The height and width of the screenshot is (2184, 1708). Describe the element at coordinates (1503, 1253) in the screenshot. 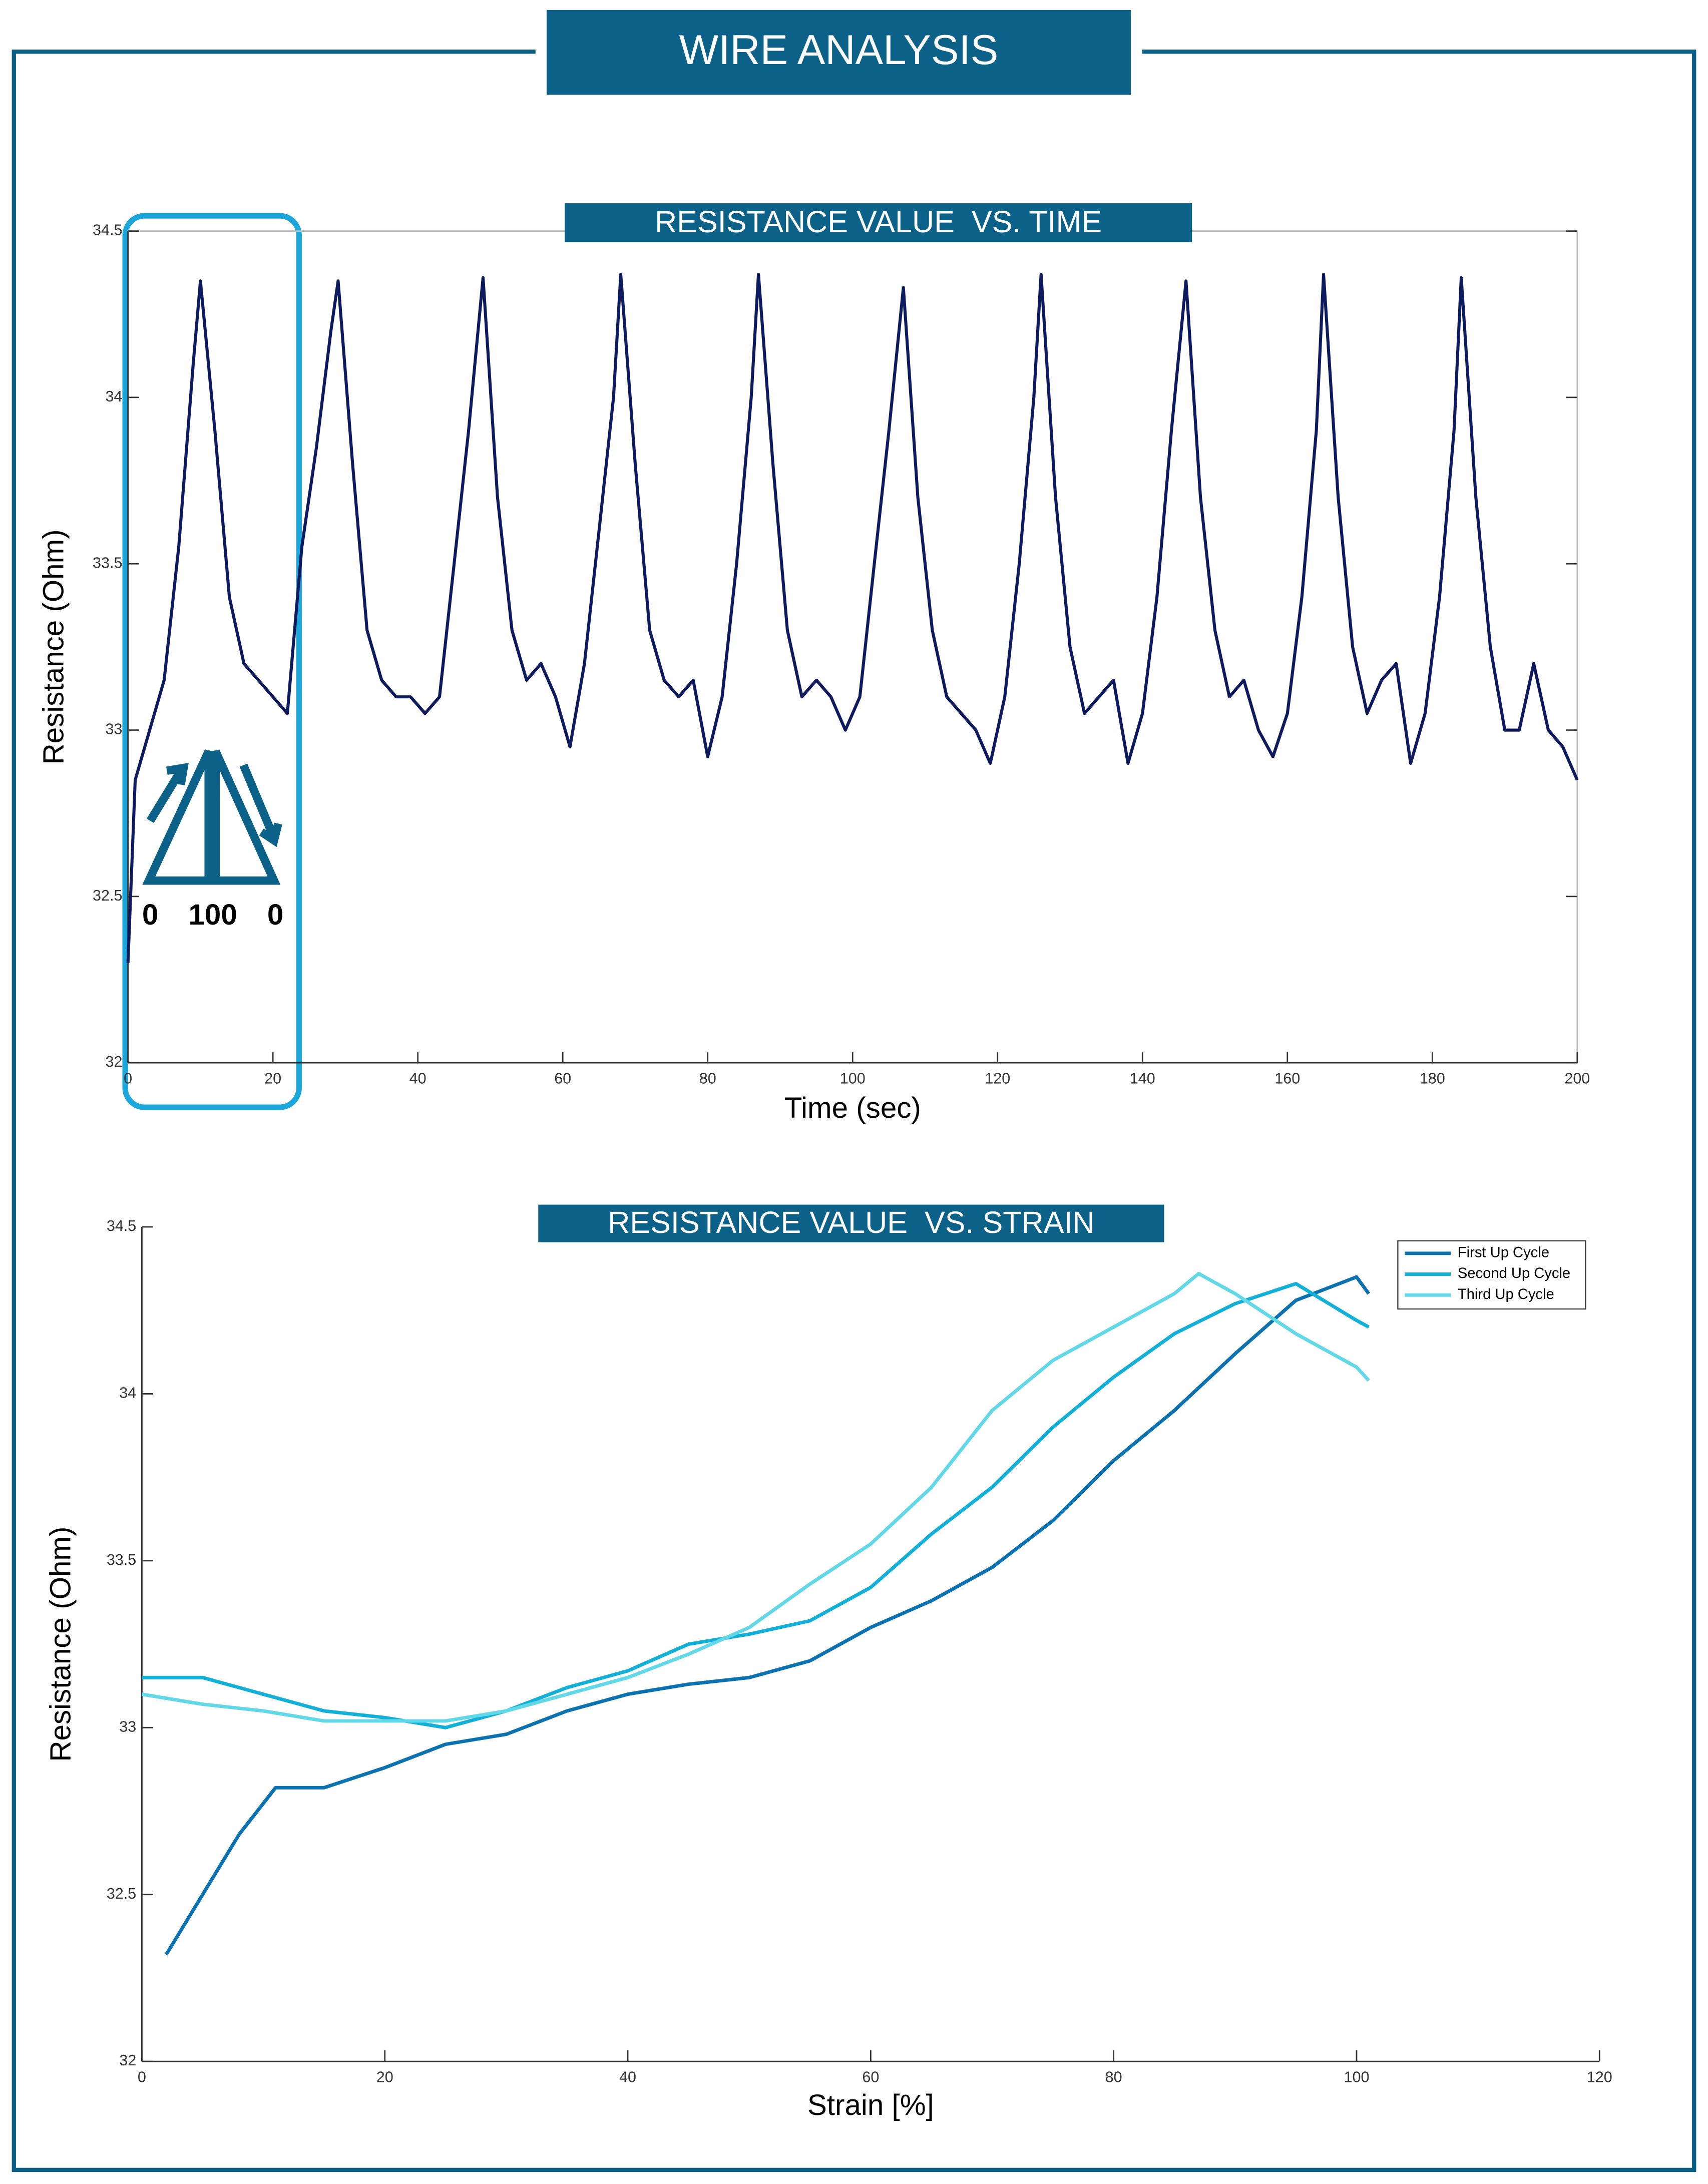

I see `legend-label: First Up Cycle` at that location.